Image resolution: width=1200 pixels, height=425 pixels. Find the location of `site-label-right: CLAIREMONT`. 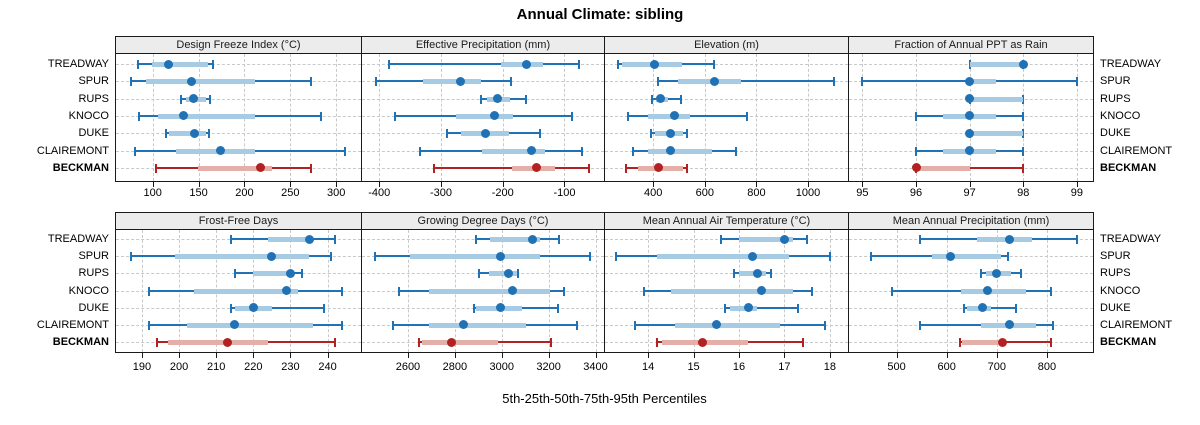

site-label-right: CLAIREMONT is located at coordinates (1136, 150).